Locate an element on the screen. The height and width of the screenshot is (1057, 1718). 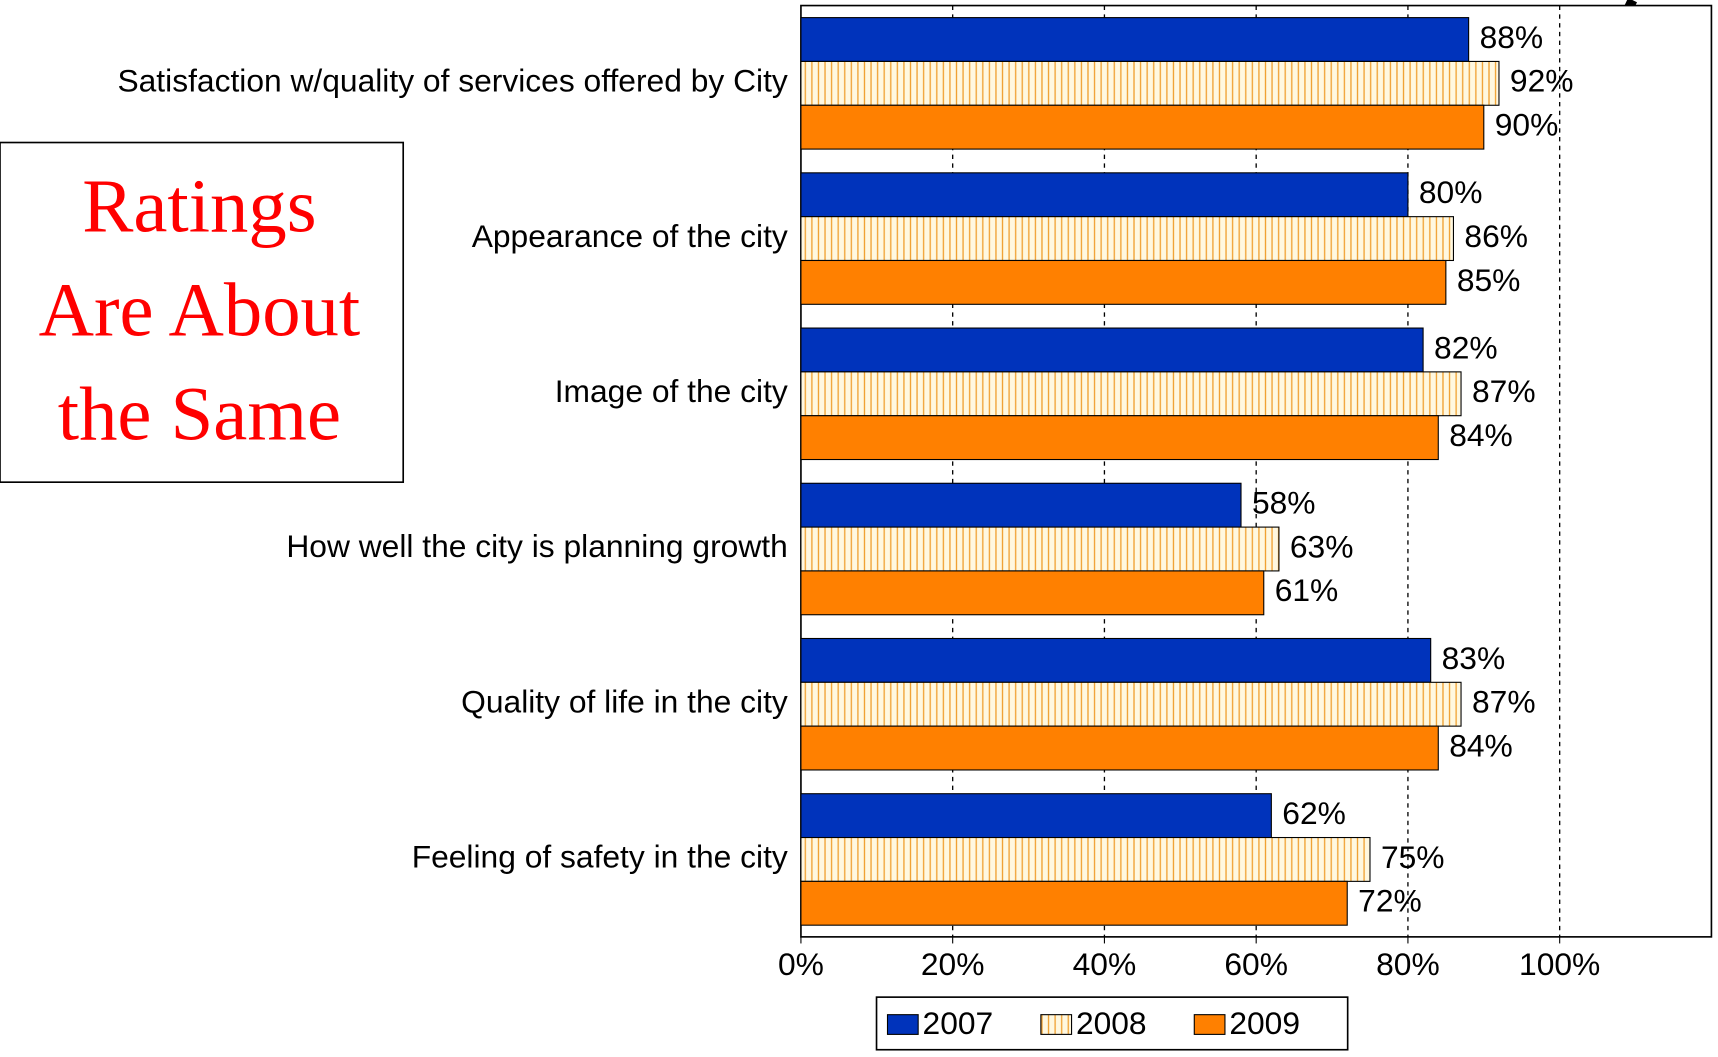
legend-box is located at coordinates (1112, 1023).